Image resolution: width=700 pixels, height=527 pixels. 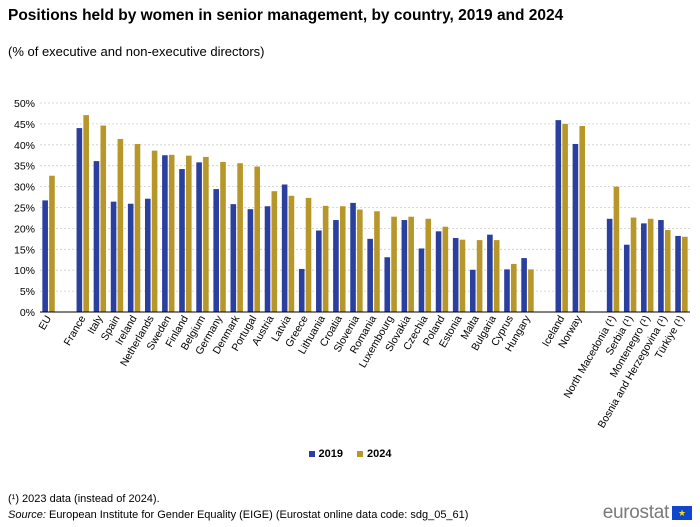 I want to click on eu-flag-icon: ★, so click(x=682, y=513).